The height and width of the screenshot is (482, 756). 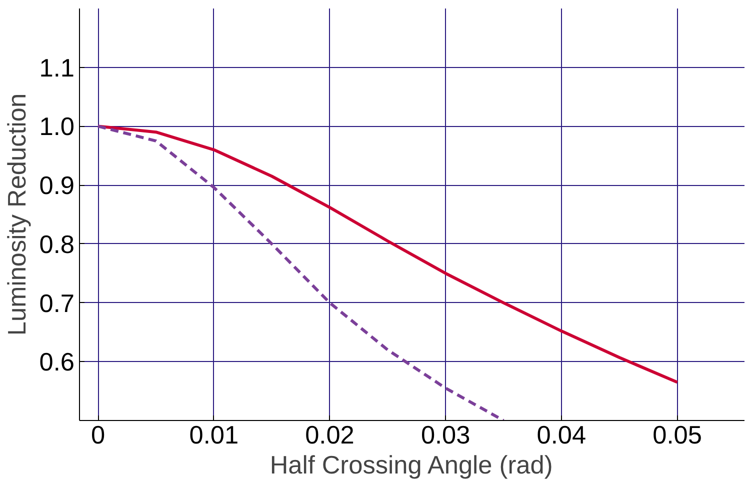 What do you see at coordinates (98, 436) in the screenshot?
I see `x-tick-label: 0` at bounding box center [98, 436].